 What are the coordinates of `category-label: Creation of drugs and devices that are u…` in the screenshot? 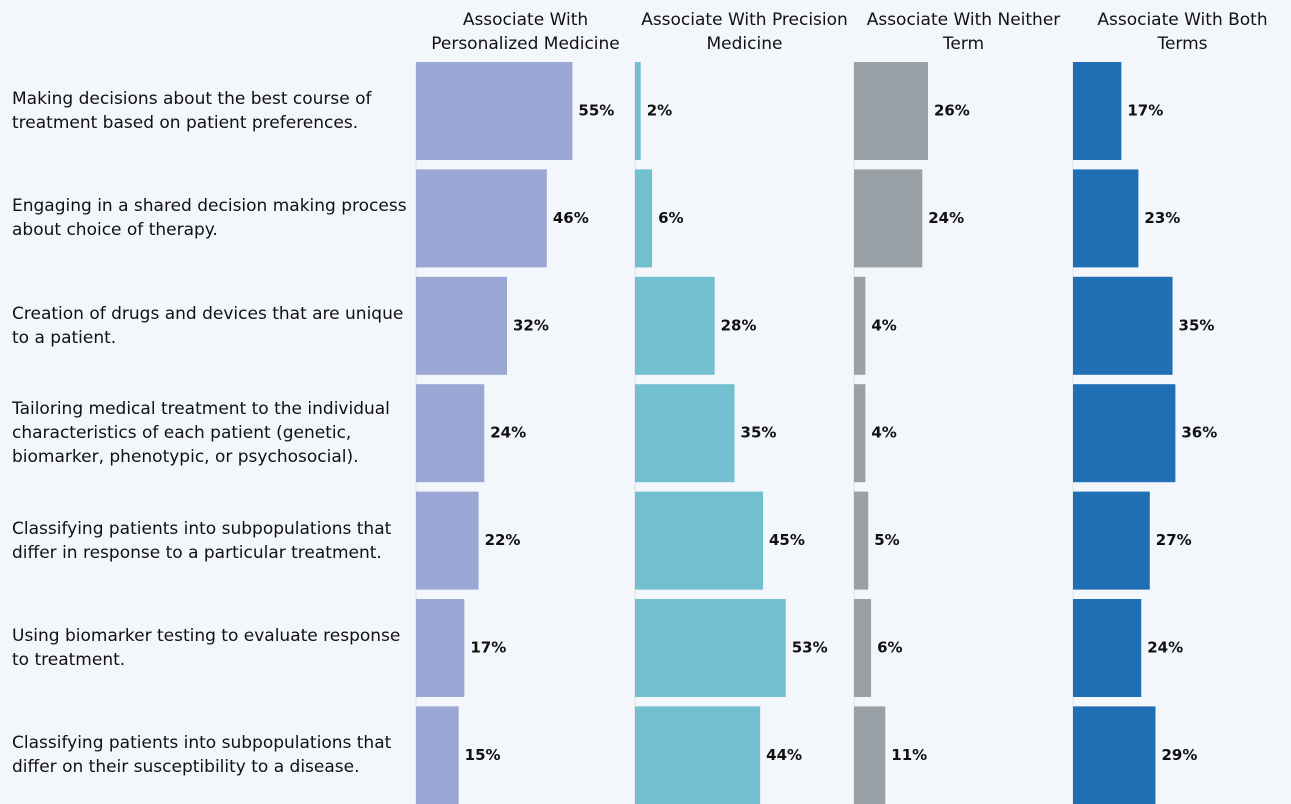 It's located at (213, 326).